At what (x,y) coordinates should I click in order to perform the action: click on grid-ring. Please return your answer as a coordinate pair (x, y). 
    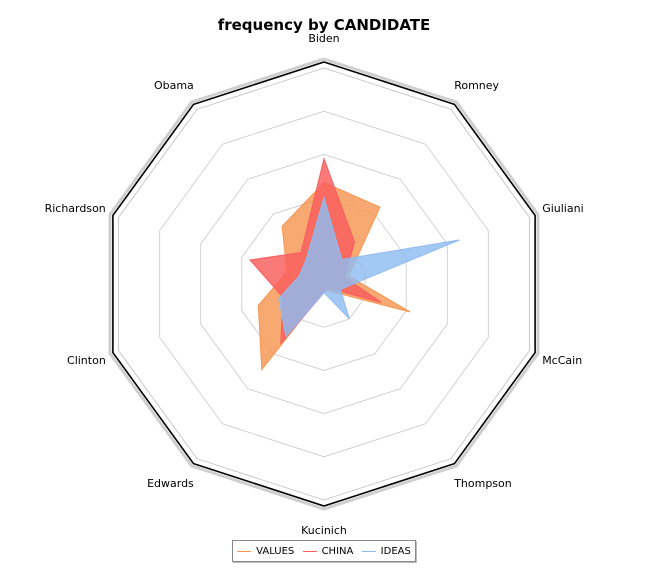
    Looking at the image, I should click on (324, 284).